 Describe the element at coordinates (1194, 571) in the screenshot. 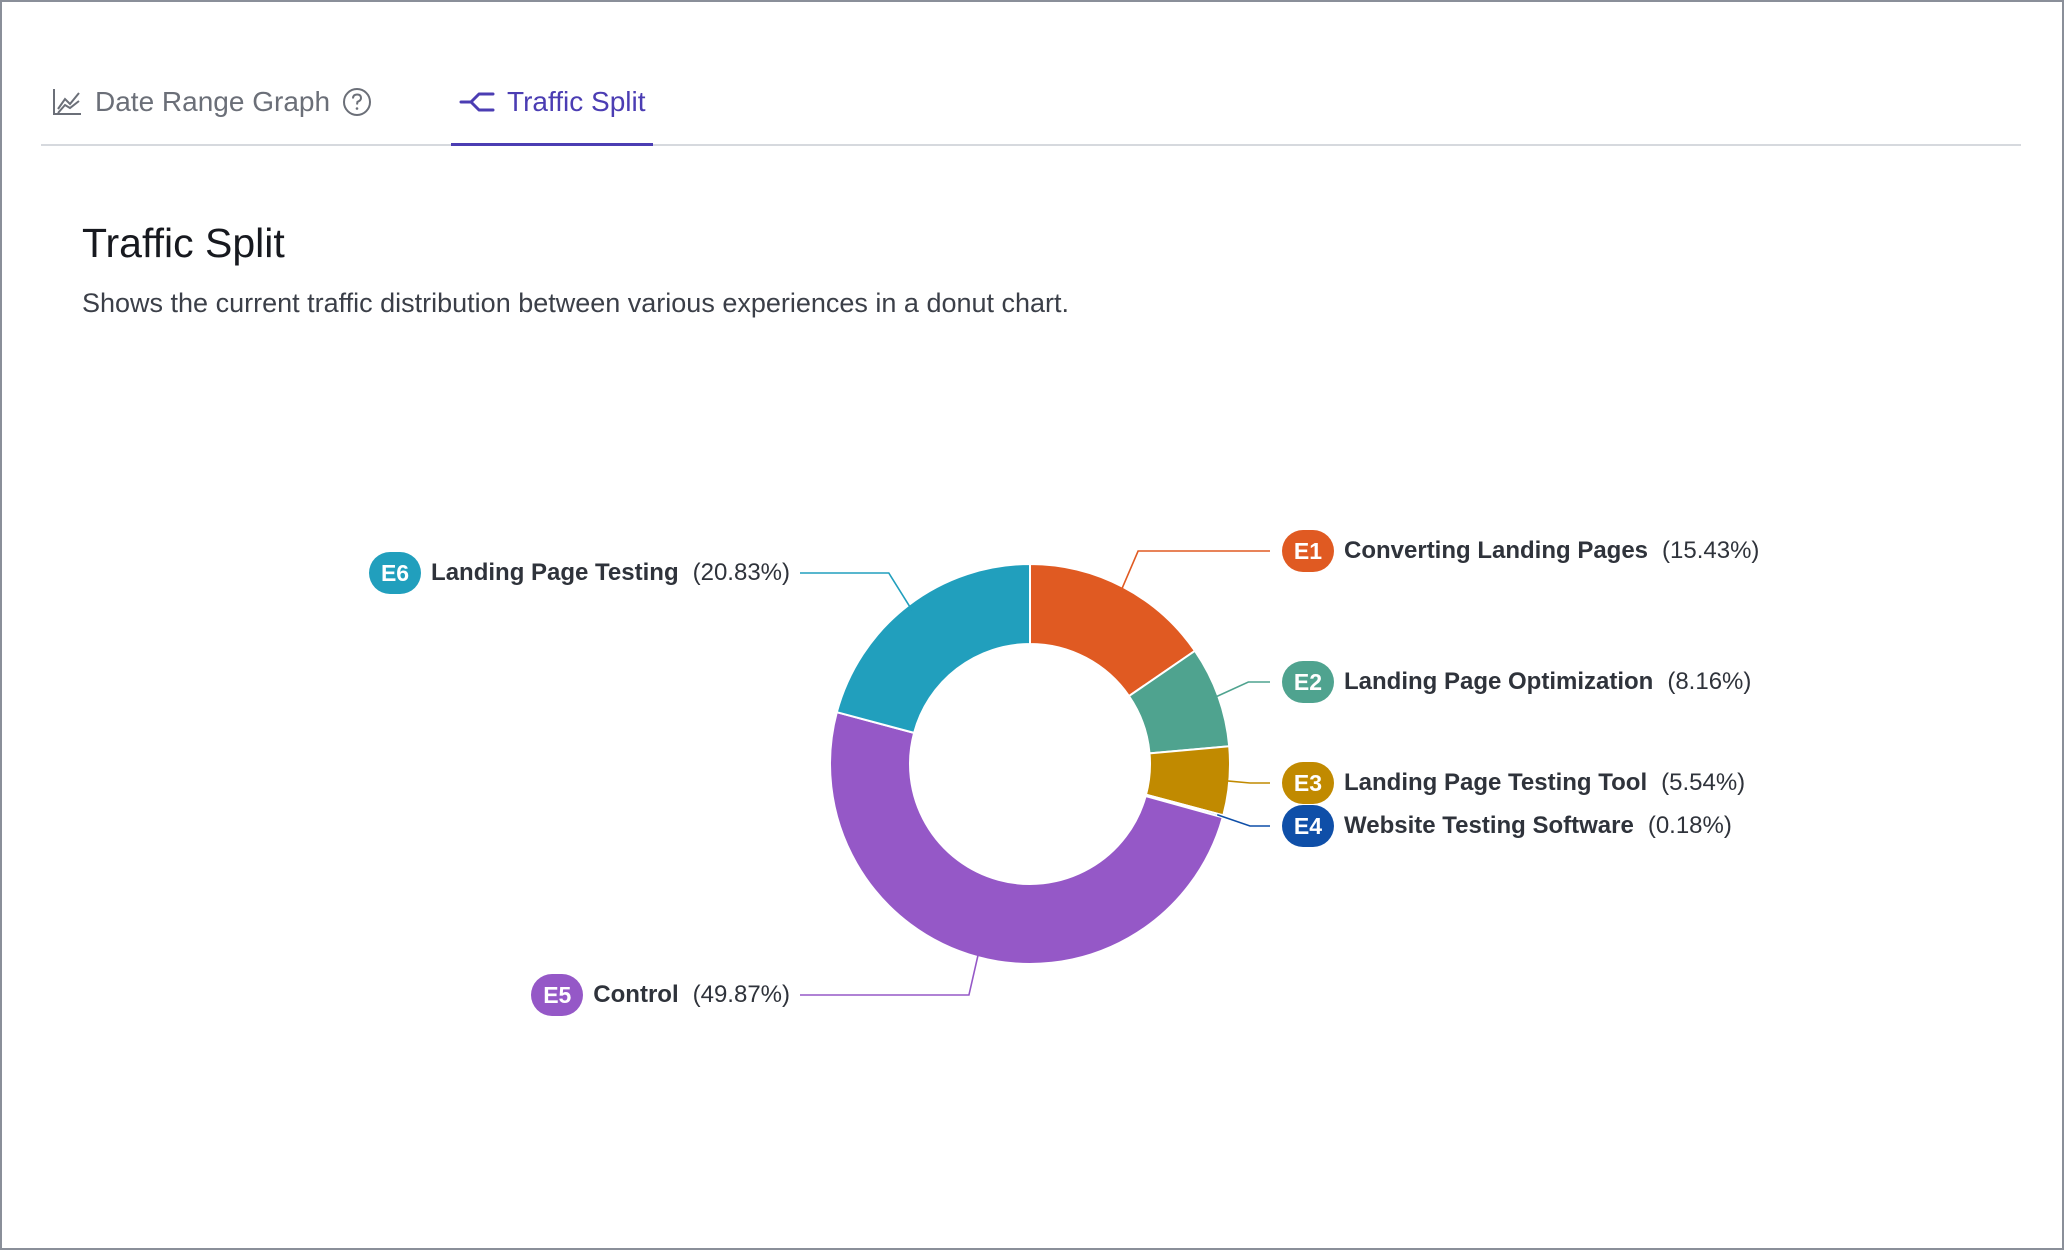

I see `leader-line-e1` at that location.